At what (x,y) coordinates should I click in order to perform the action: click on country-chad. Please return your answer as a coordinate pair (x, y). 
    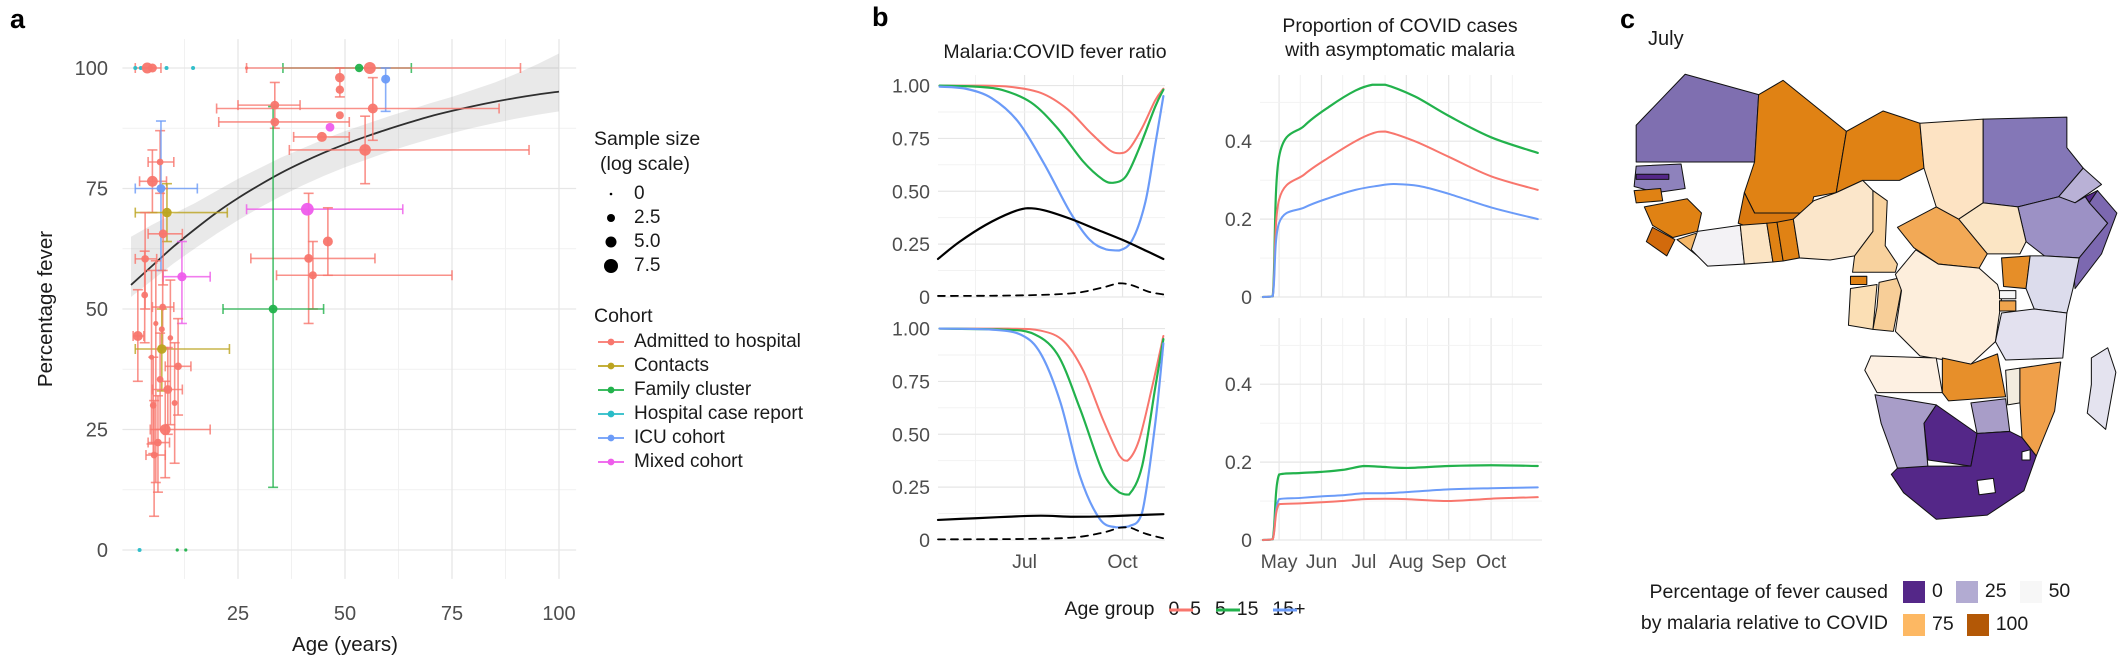
    Looking at the image, I should click on (1951, 169).